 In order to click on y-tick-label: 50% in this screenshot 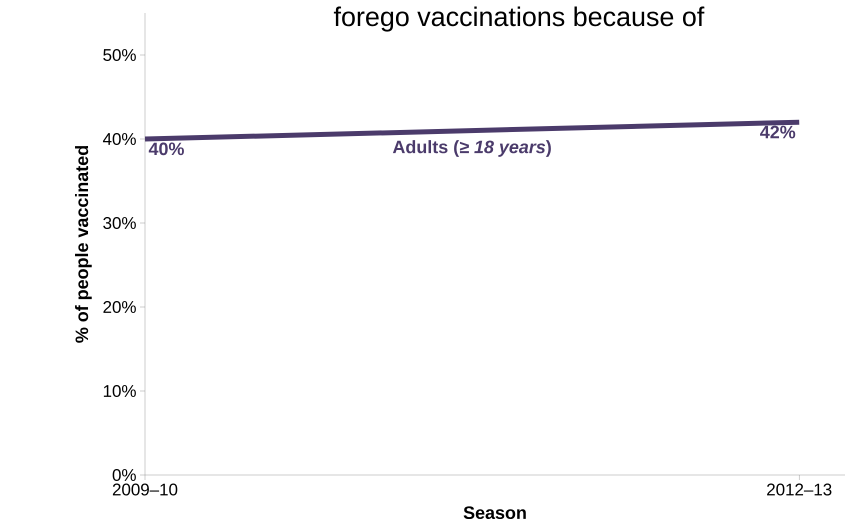, I will do `click(119, 55)`.